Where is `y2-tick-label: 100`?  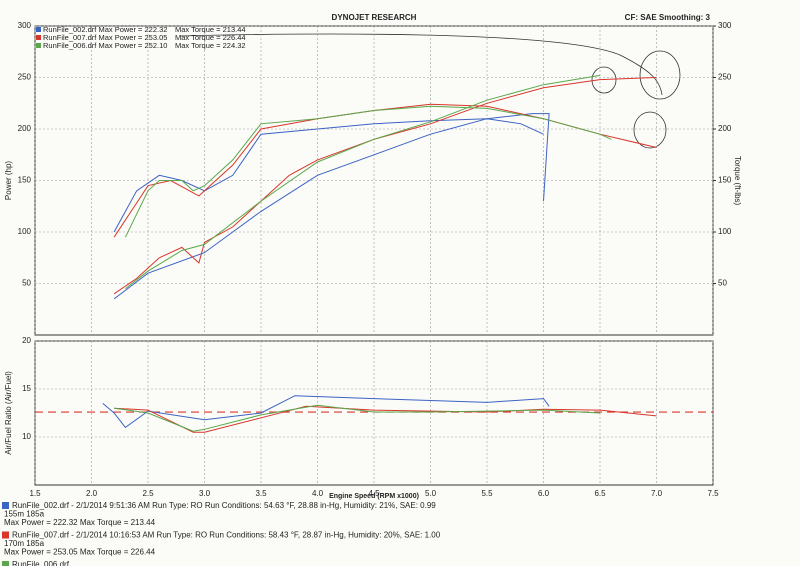 y2-tick-label: 100 is located at coordinates (725, 231).